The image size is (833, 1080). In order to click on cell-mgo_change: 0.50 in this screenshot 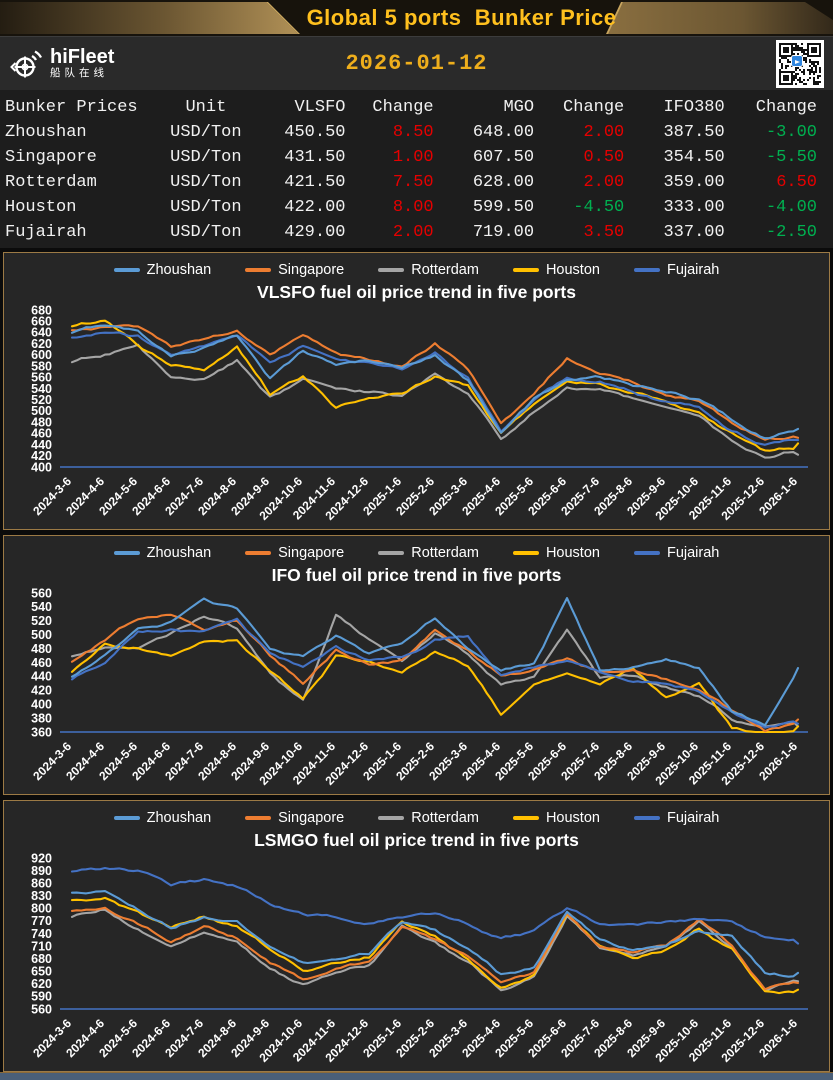, I will do `click(604, 157)`.